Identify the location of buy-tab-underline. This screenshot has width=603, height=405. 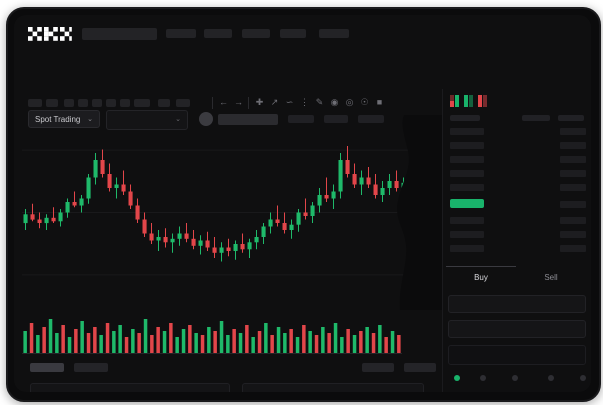
(481, 266).